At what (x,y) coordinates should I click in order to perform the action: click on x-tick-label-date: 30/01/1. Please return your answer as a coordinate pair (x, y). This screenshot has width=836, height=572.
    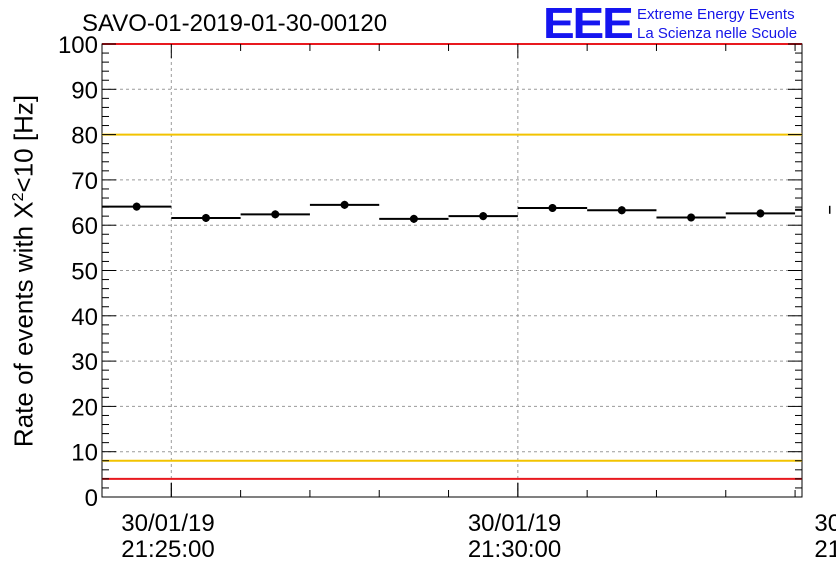
    Looking at the image, I should click on (825, 523).